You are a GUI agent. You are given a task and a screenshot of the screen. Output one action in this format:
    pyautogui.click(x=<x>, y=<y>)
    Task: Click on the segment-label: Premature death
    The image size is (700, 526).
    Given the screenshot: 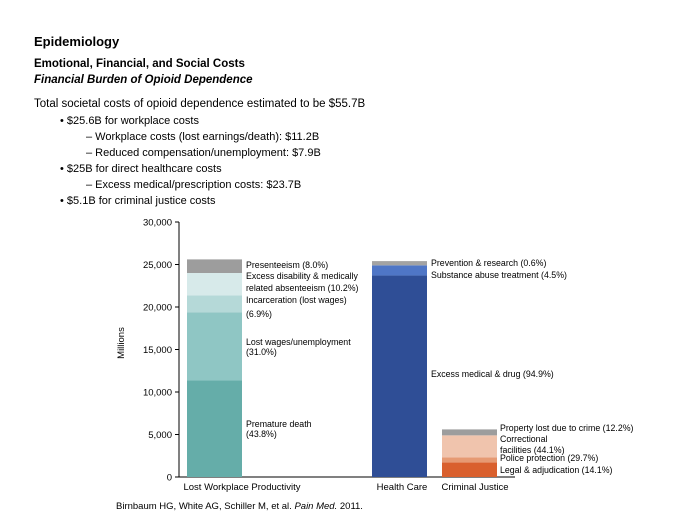 What is the action you would take?
    pyautogui.click(x=279, y=424)
    